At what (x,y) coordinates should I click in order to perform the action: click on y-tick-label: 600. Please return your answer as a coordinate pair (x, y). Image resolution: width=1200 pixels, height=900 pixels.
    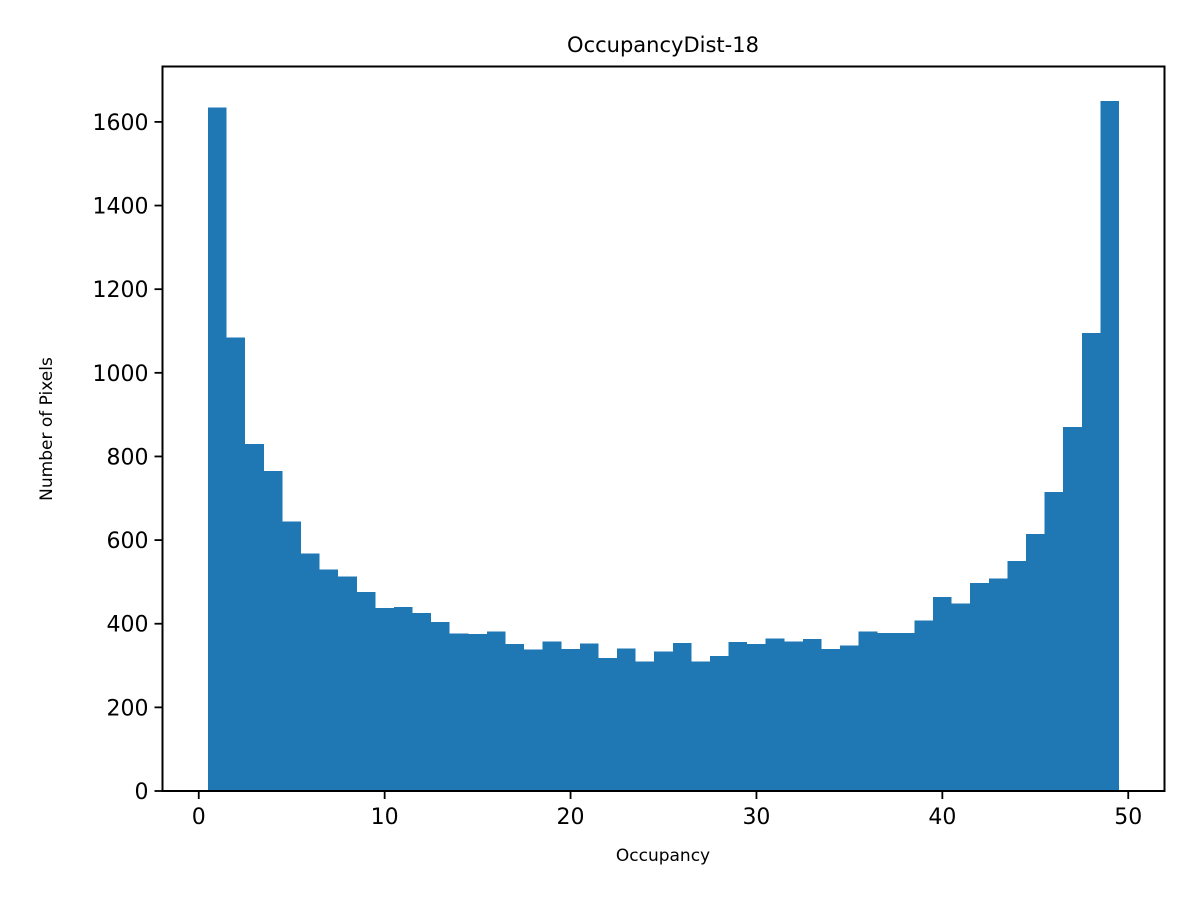
    Looking at the image, I should click on (128, 541).